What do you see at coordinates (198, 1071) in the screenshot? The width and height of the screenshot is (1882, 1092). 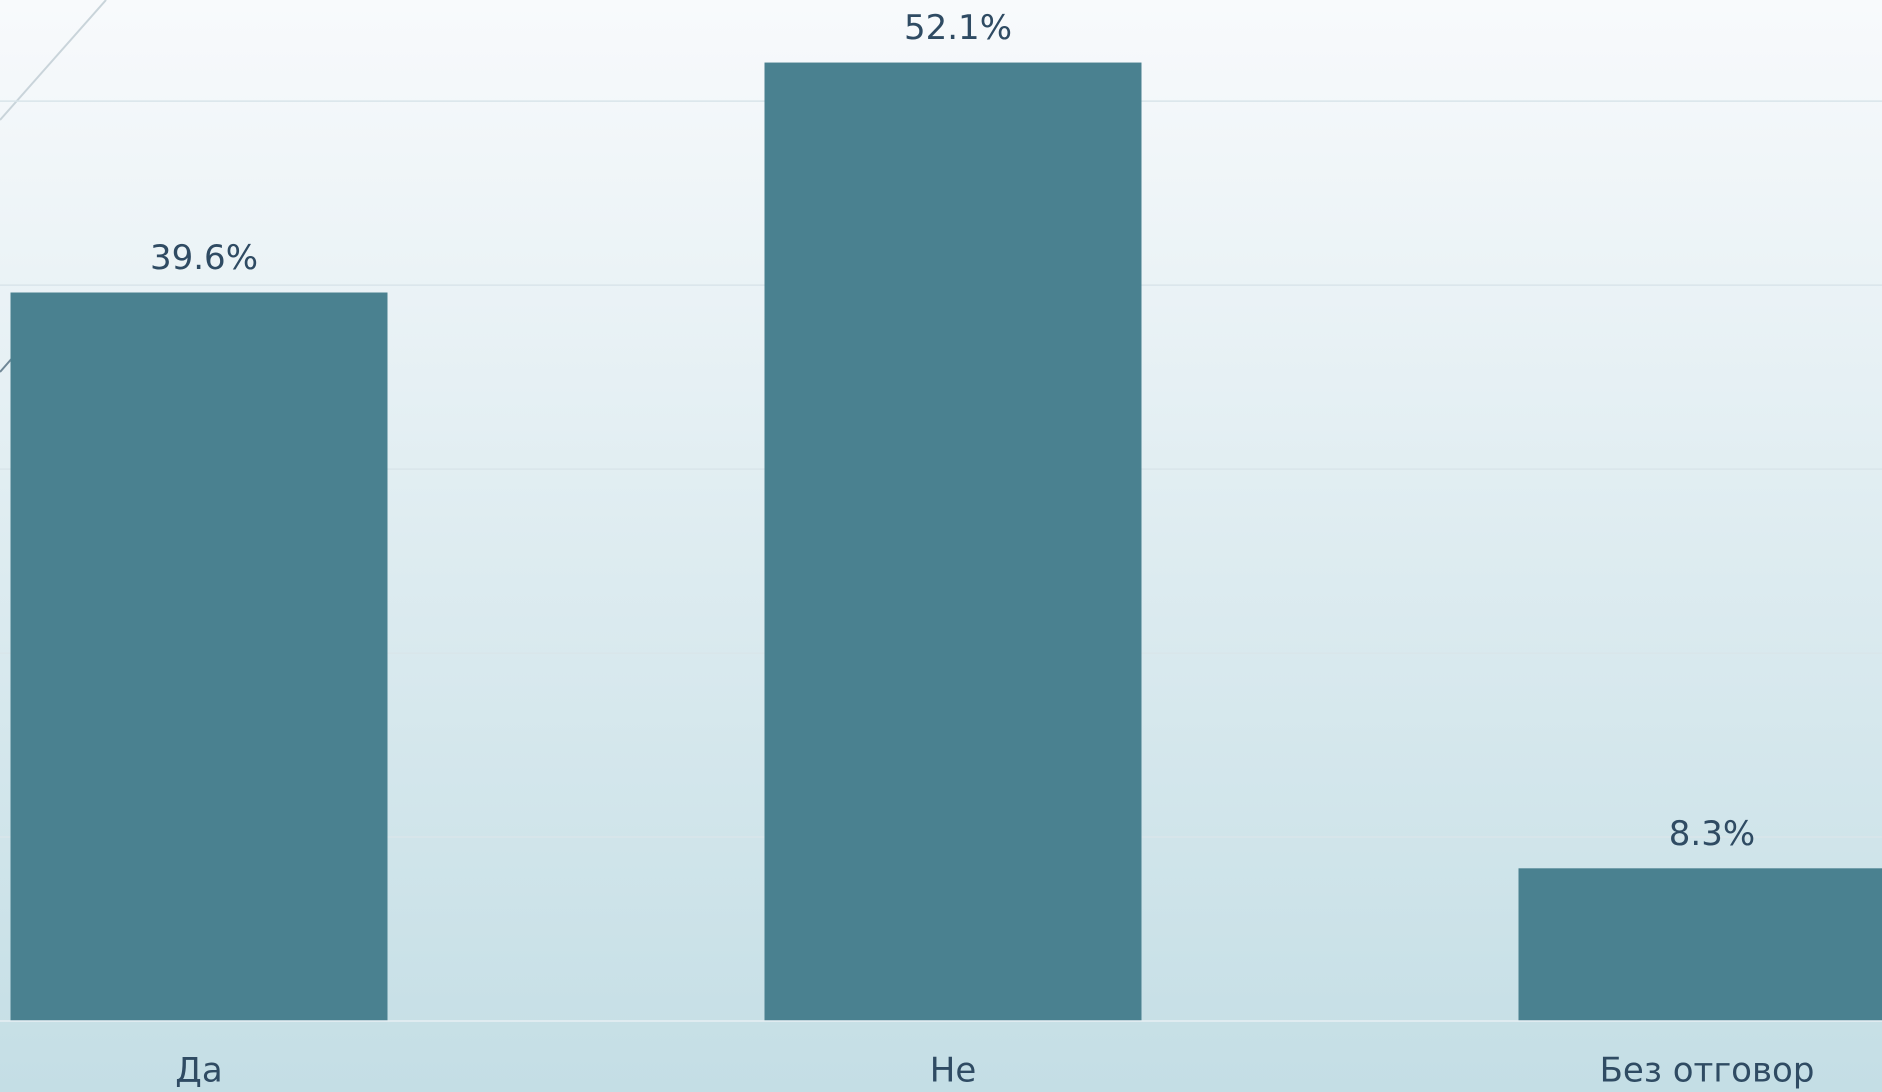 I see `x-tick-label: Да` at bounding box center [198, 1071].